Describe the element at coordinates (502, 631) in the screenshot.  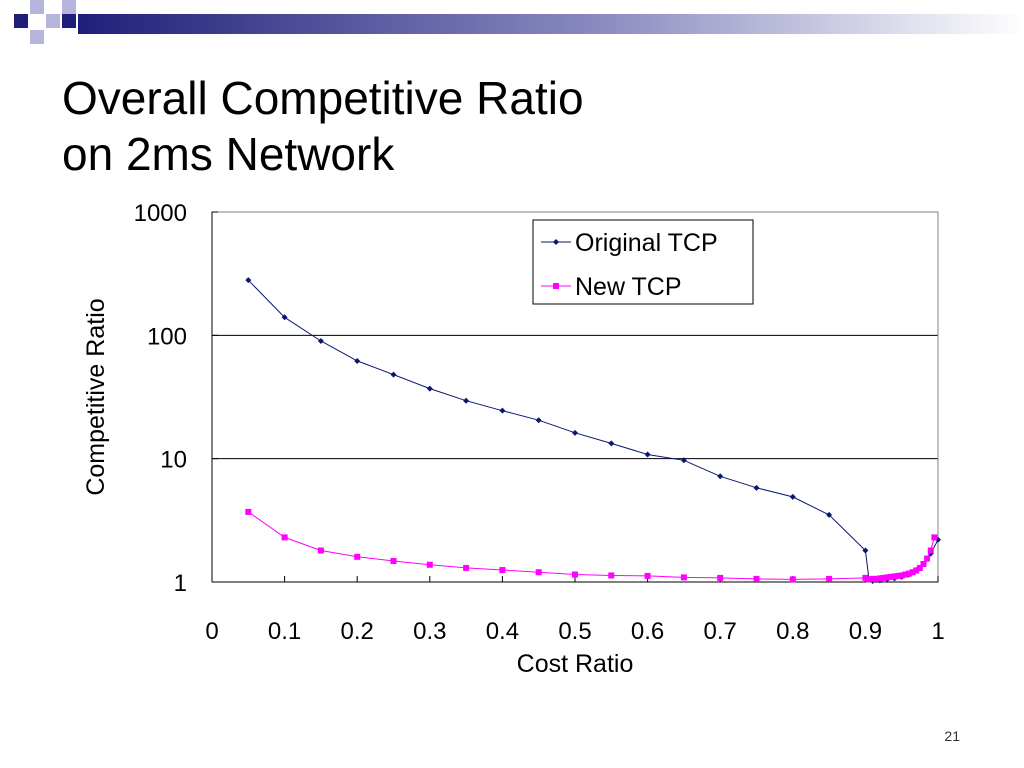
I see `x-tick-label-4: 0.4` at that location.